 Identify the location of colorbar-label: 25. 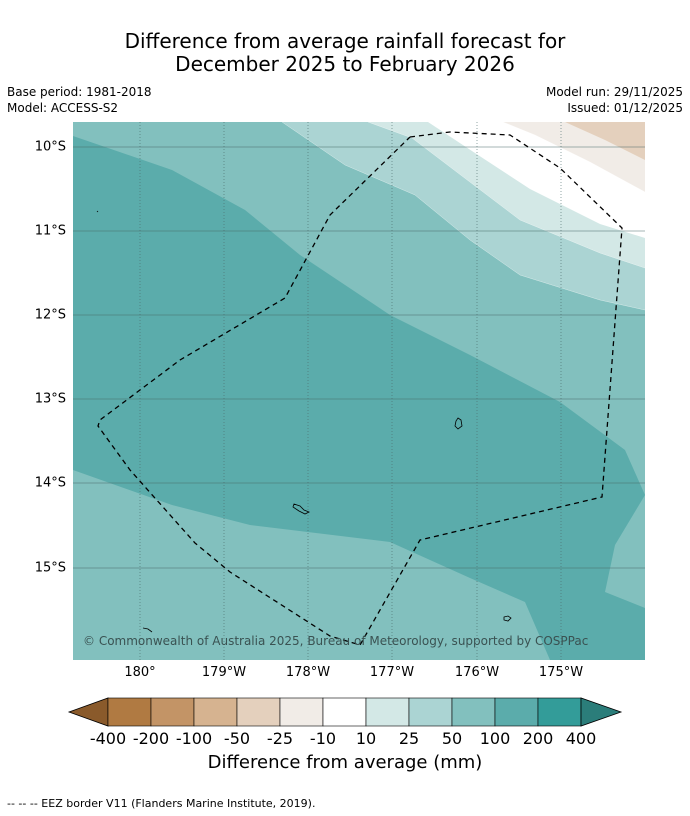
(409, 738).